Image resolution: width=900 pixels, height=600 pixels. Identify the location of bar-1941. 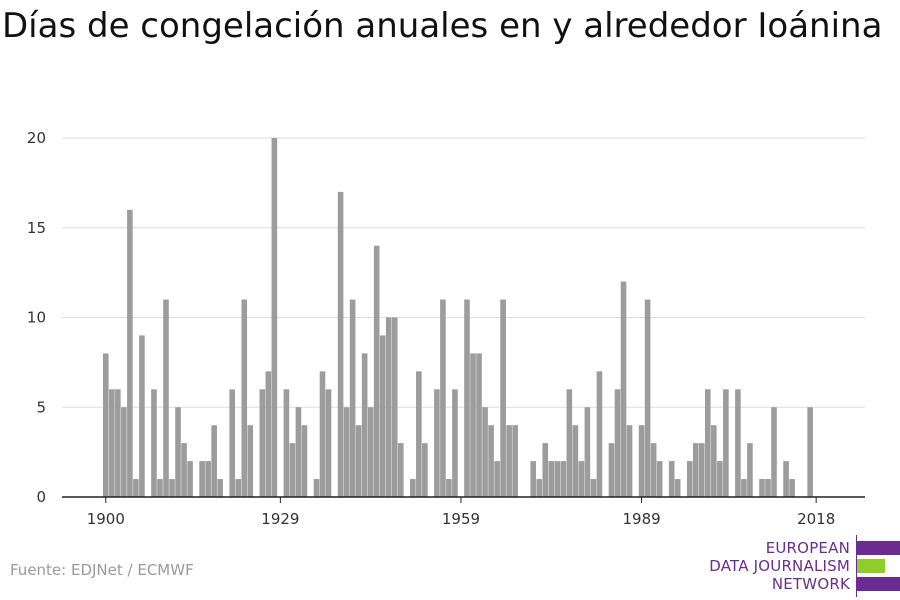
(352, 398).